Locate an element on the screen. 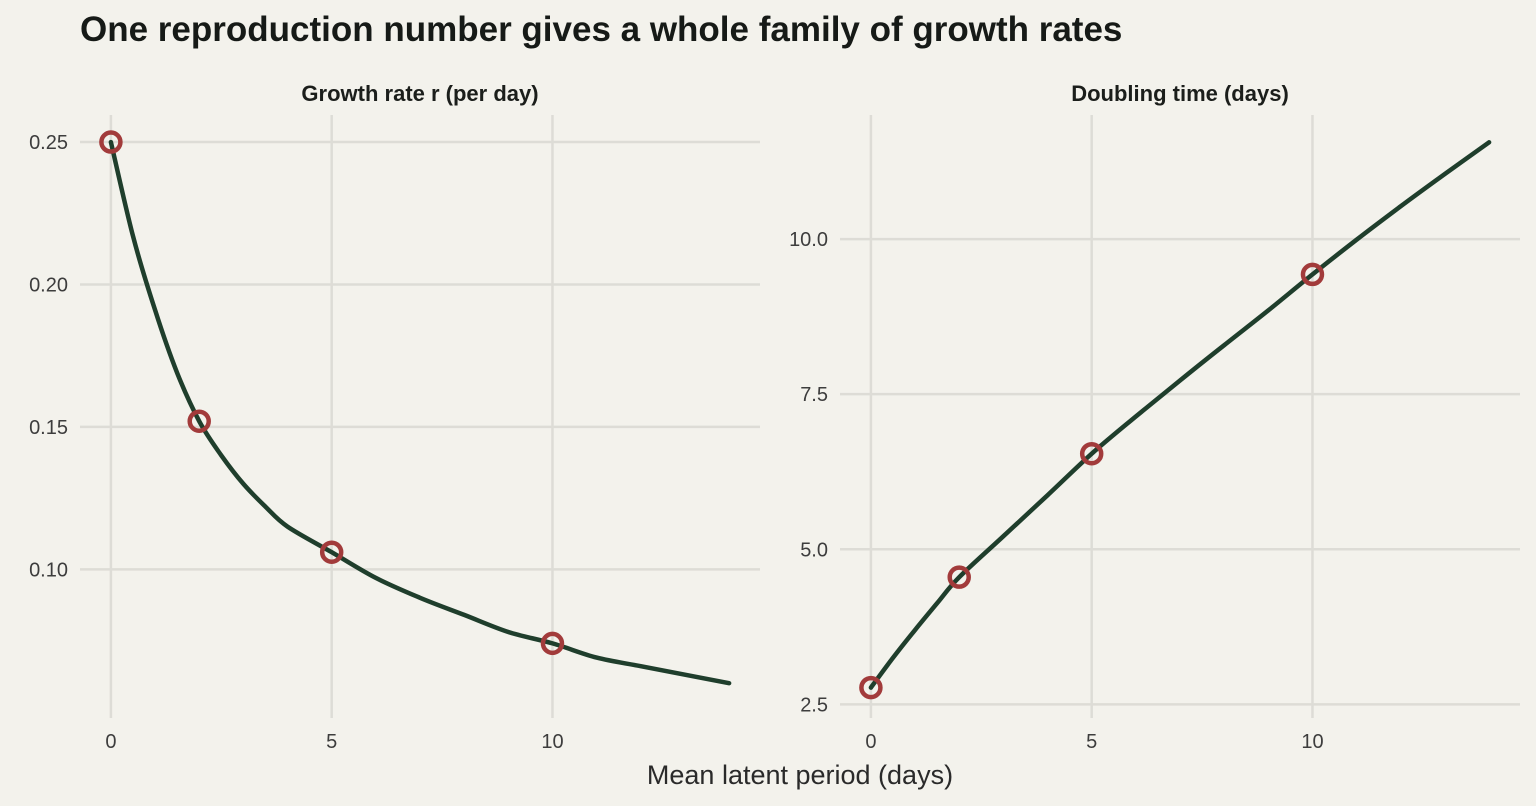 Image resolution: width=1536 pixels, height=806 pixels. y-tick-label: 7.5 is located at coordinates (814, 395).